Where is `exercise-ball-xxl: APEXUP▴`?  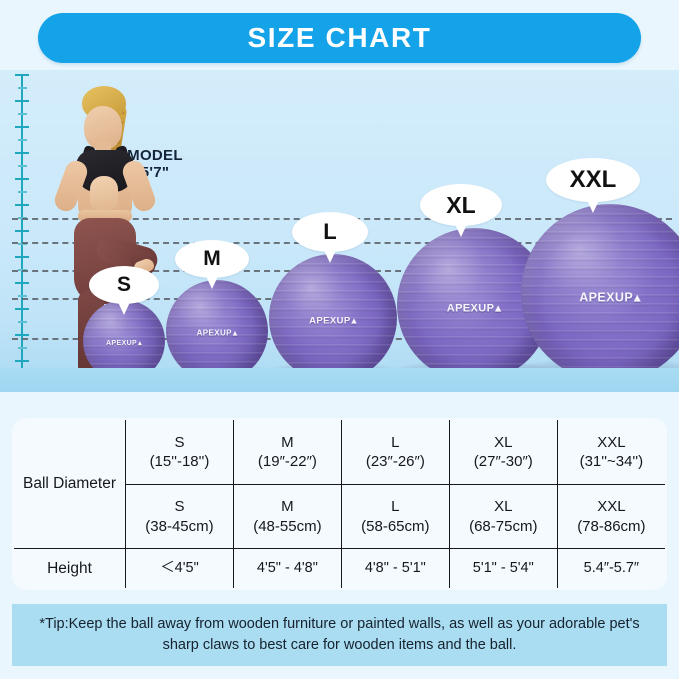 exercise-ball-xxl: APEXUP▴ is located at coordinates (600, 293).